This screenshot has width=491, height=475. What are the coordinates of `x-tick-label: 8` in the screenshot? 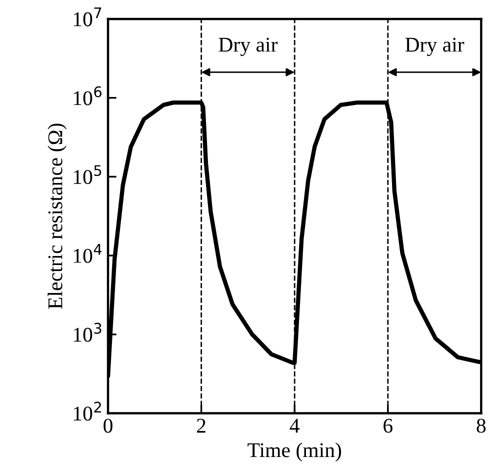 It's located at (481, 425).